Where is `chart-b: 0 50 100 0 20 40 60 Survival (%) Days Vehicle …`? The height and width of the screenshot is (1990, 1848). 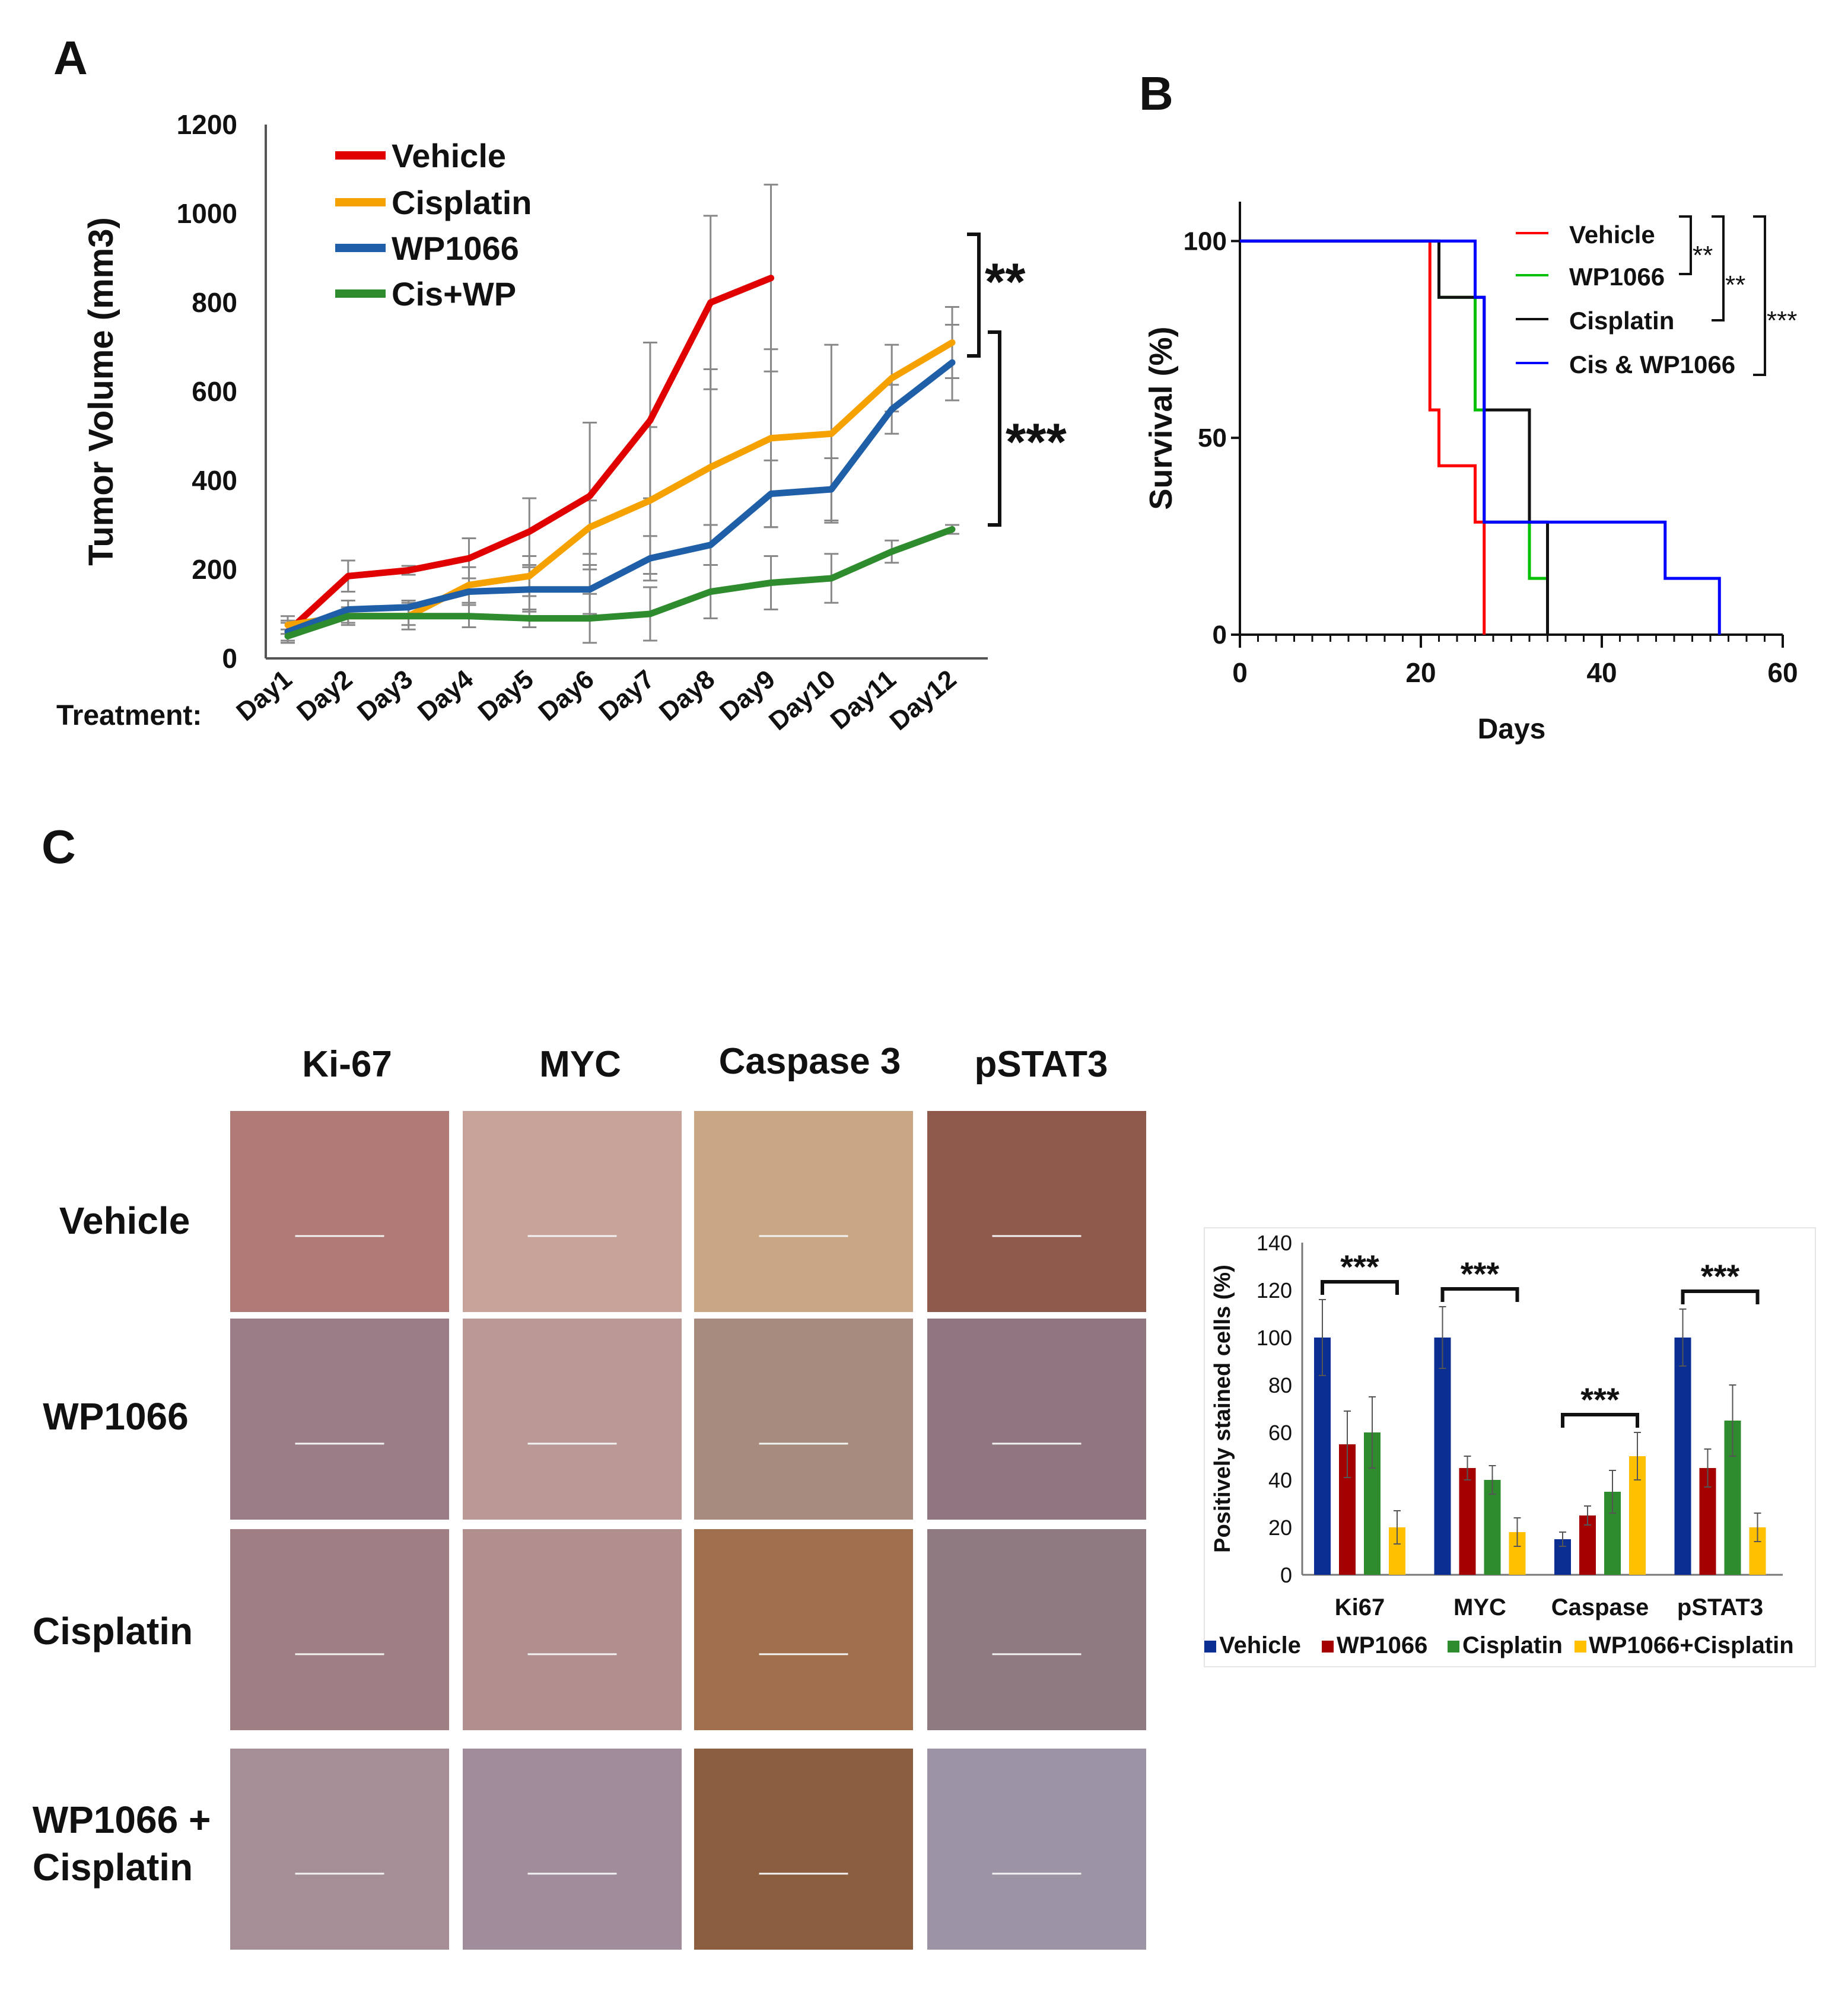
chart-b: 0 50 100 0 20 40 60 Survival (%) Days Vehicle … is located at coordinates (1470, 474).